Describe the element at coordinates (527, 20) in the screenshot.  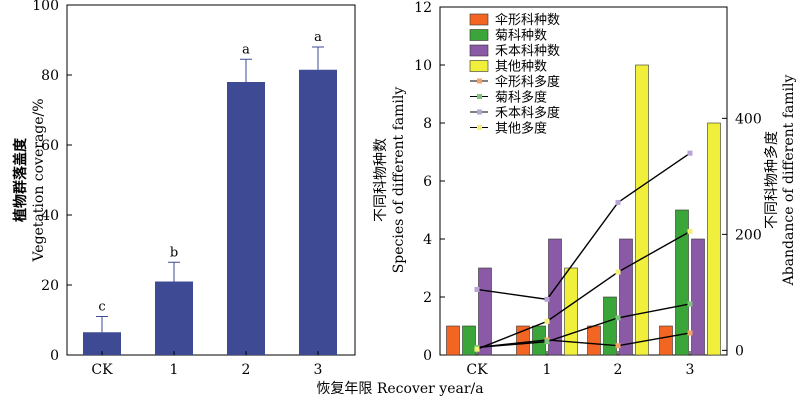
I see `legend-label: 伞形科种数` at that location.